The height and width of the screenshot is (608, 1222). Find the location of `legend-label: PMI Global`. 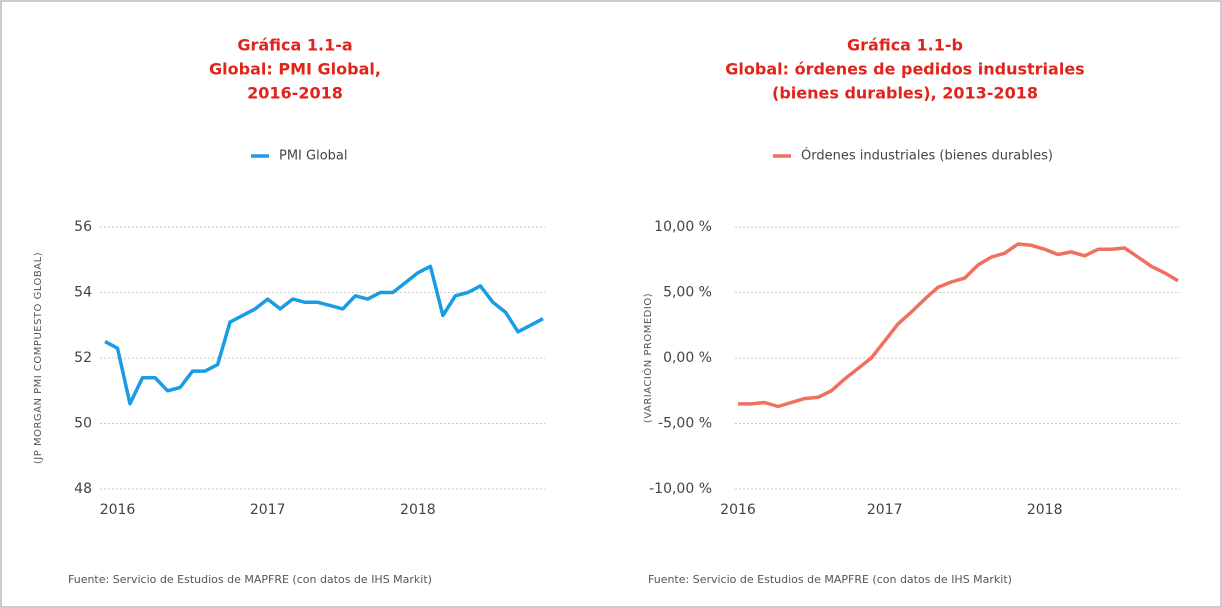

legend-label: PMI Global is located at coordinates (313, 156).